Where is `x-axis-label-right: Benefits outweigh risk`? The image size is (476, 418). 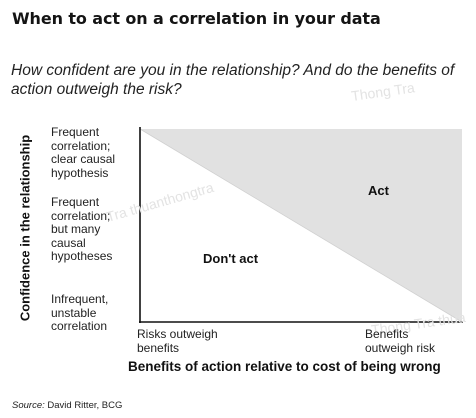 x-axis-label-right: Benefits outweigh risk is located at coordinates (400, 341).